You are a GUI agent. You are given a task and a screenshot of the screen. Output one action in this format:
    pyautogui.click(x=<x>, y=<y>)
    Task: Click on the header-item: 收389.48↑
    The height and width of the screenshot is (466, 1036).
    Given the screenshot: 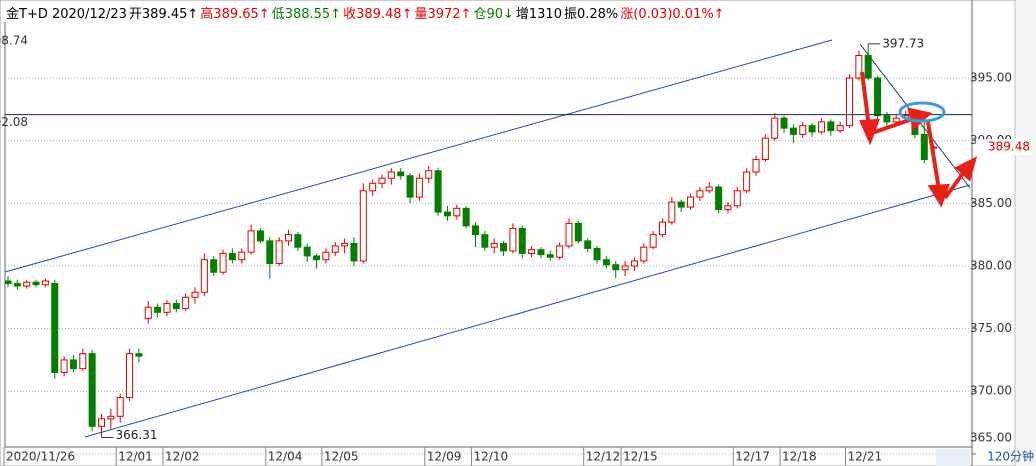 What is the action you would take?
    pyautogui.click(x=378, y=14)
    